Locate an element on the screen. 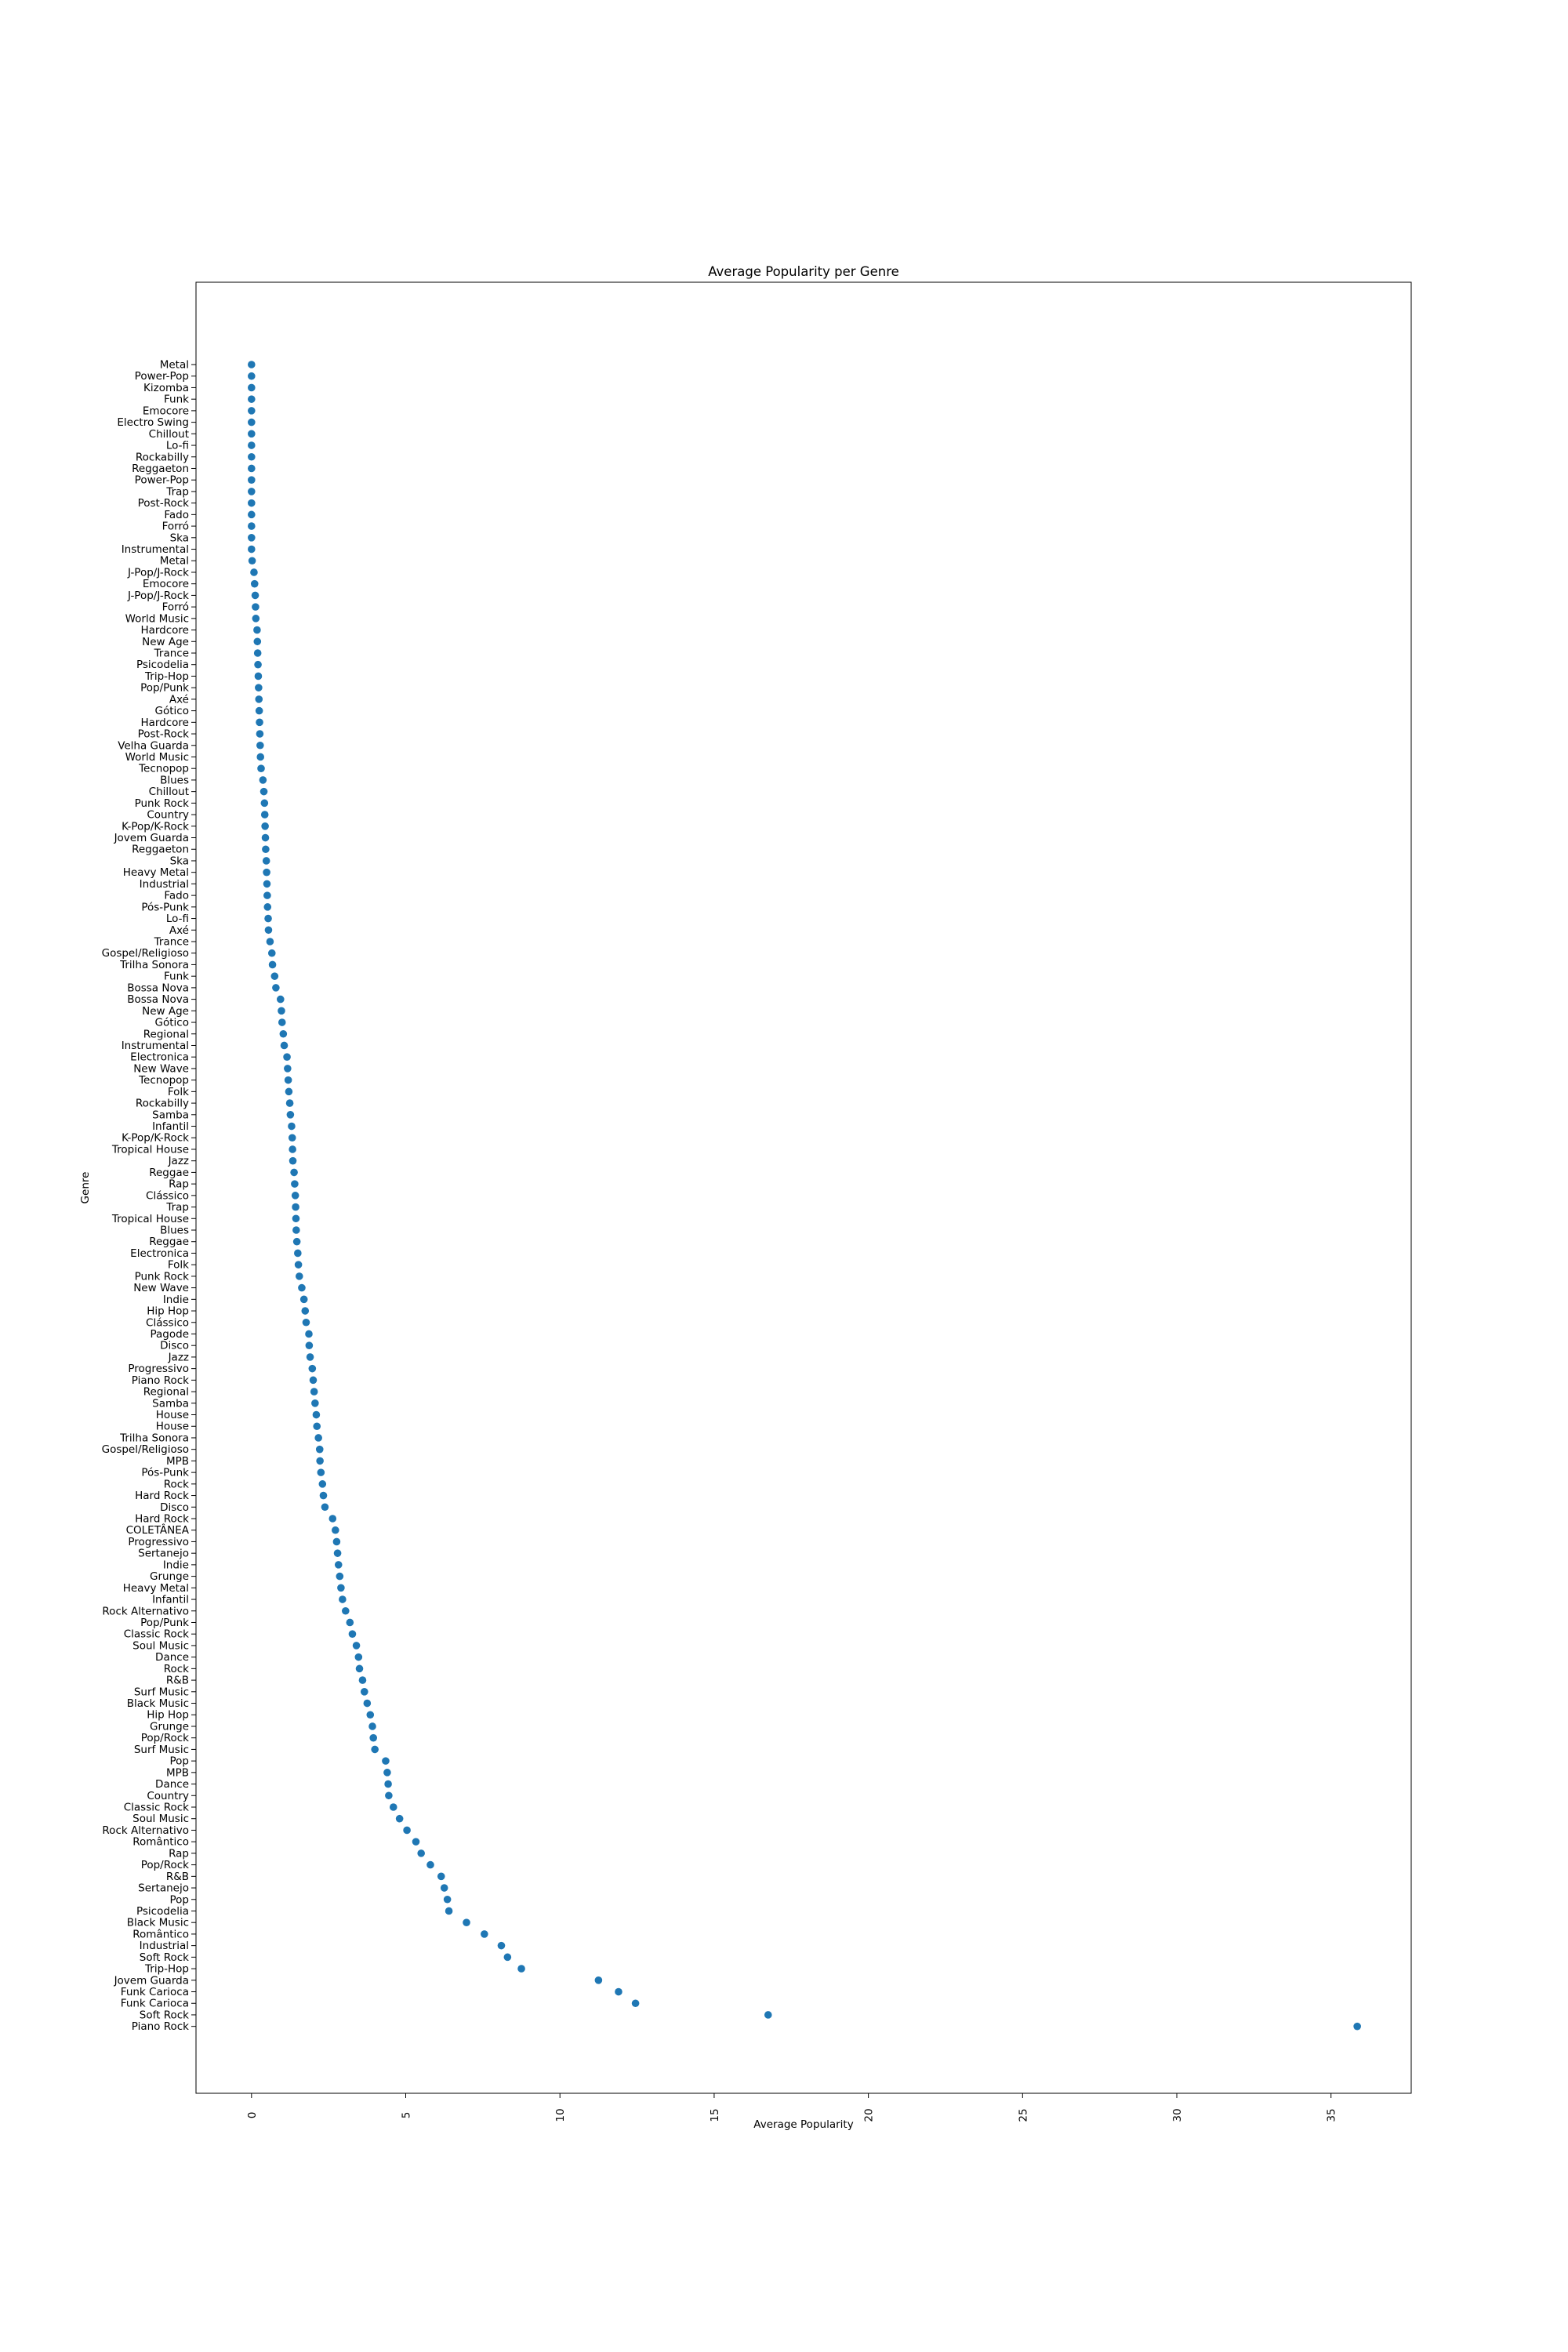  y-tick-label: Hip Hop is located at coordinates (168, 1716).